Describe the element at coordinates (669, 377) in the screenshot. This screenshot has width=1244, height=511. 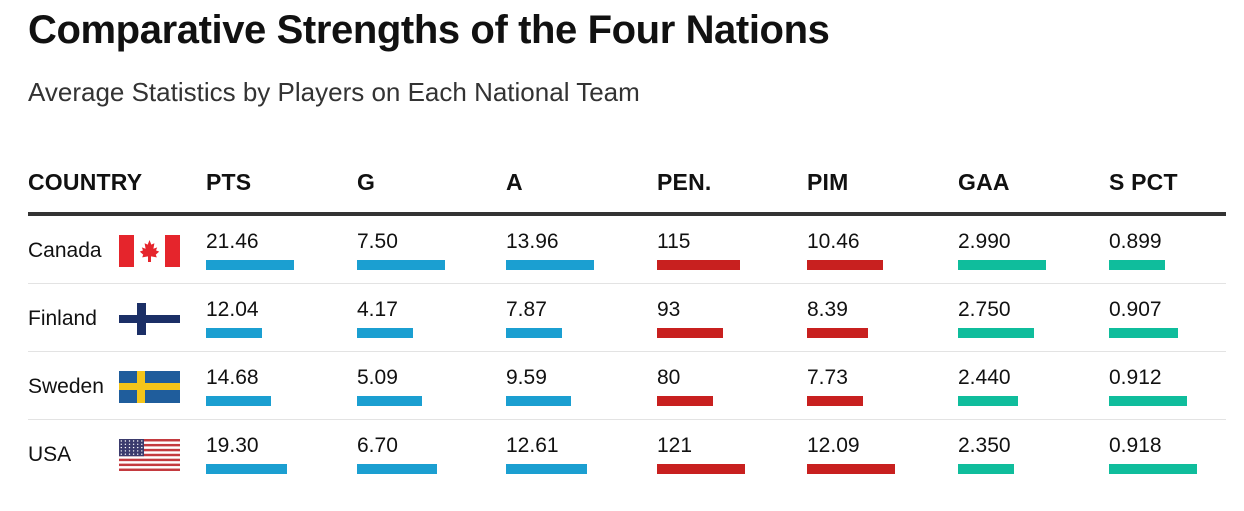
I see `value-label: 80` at that location.